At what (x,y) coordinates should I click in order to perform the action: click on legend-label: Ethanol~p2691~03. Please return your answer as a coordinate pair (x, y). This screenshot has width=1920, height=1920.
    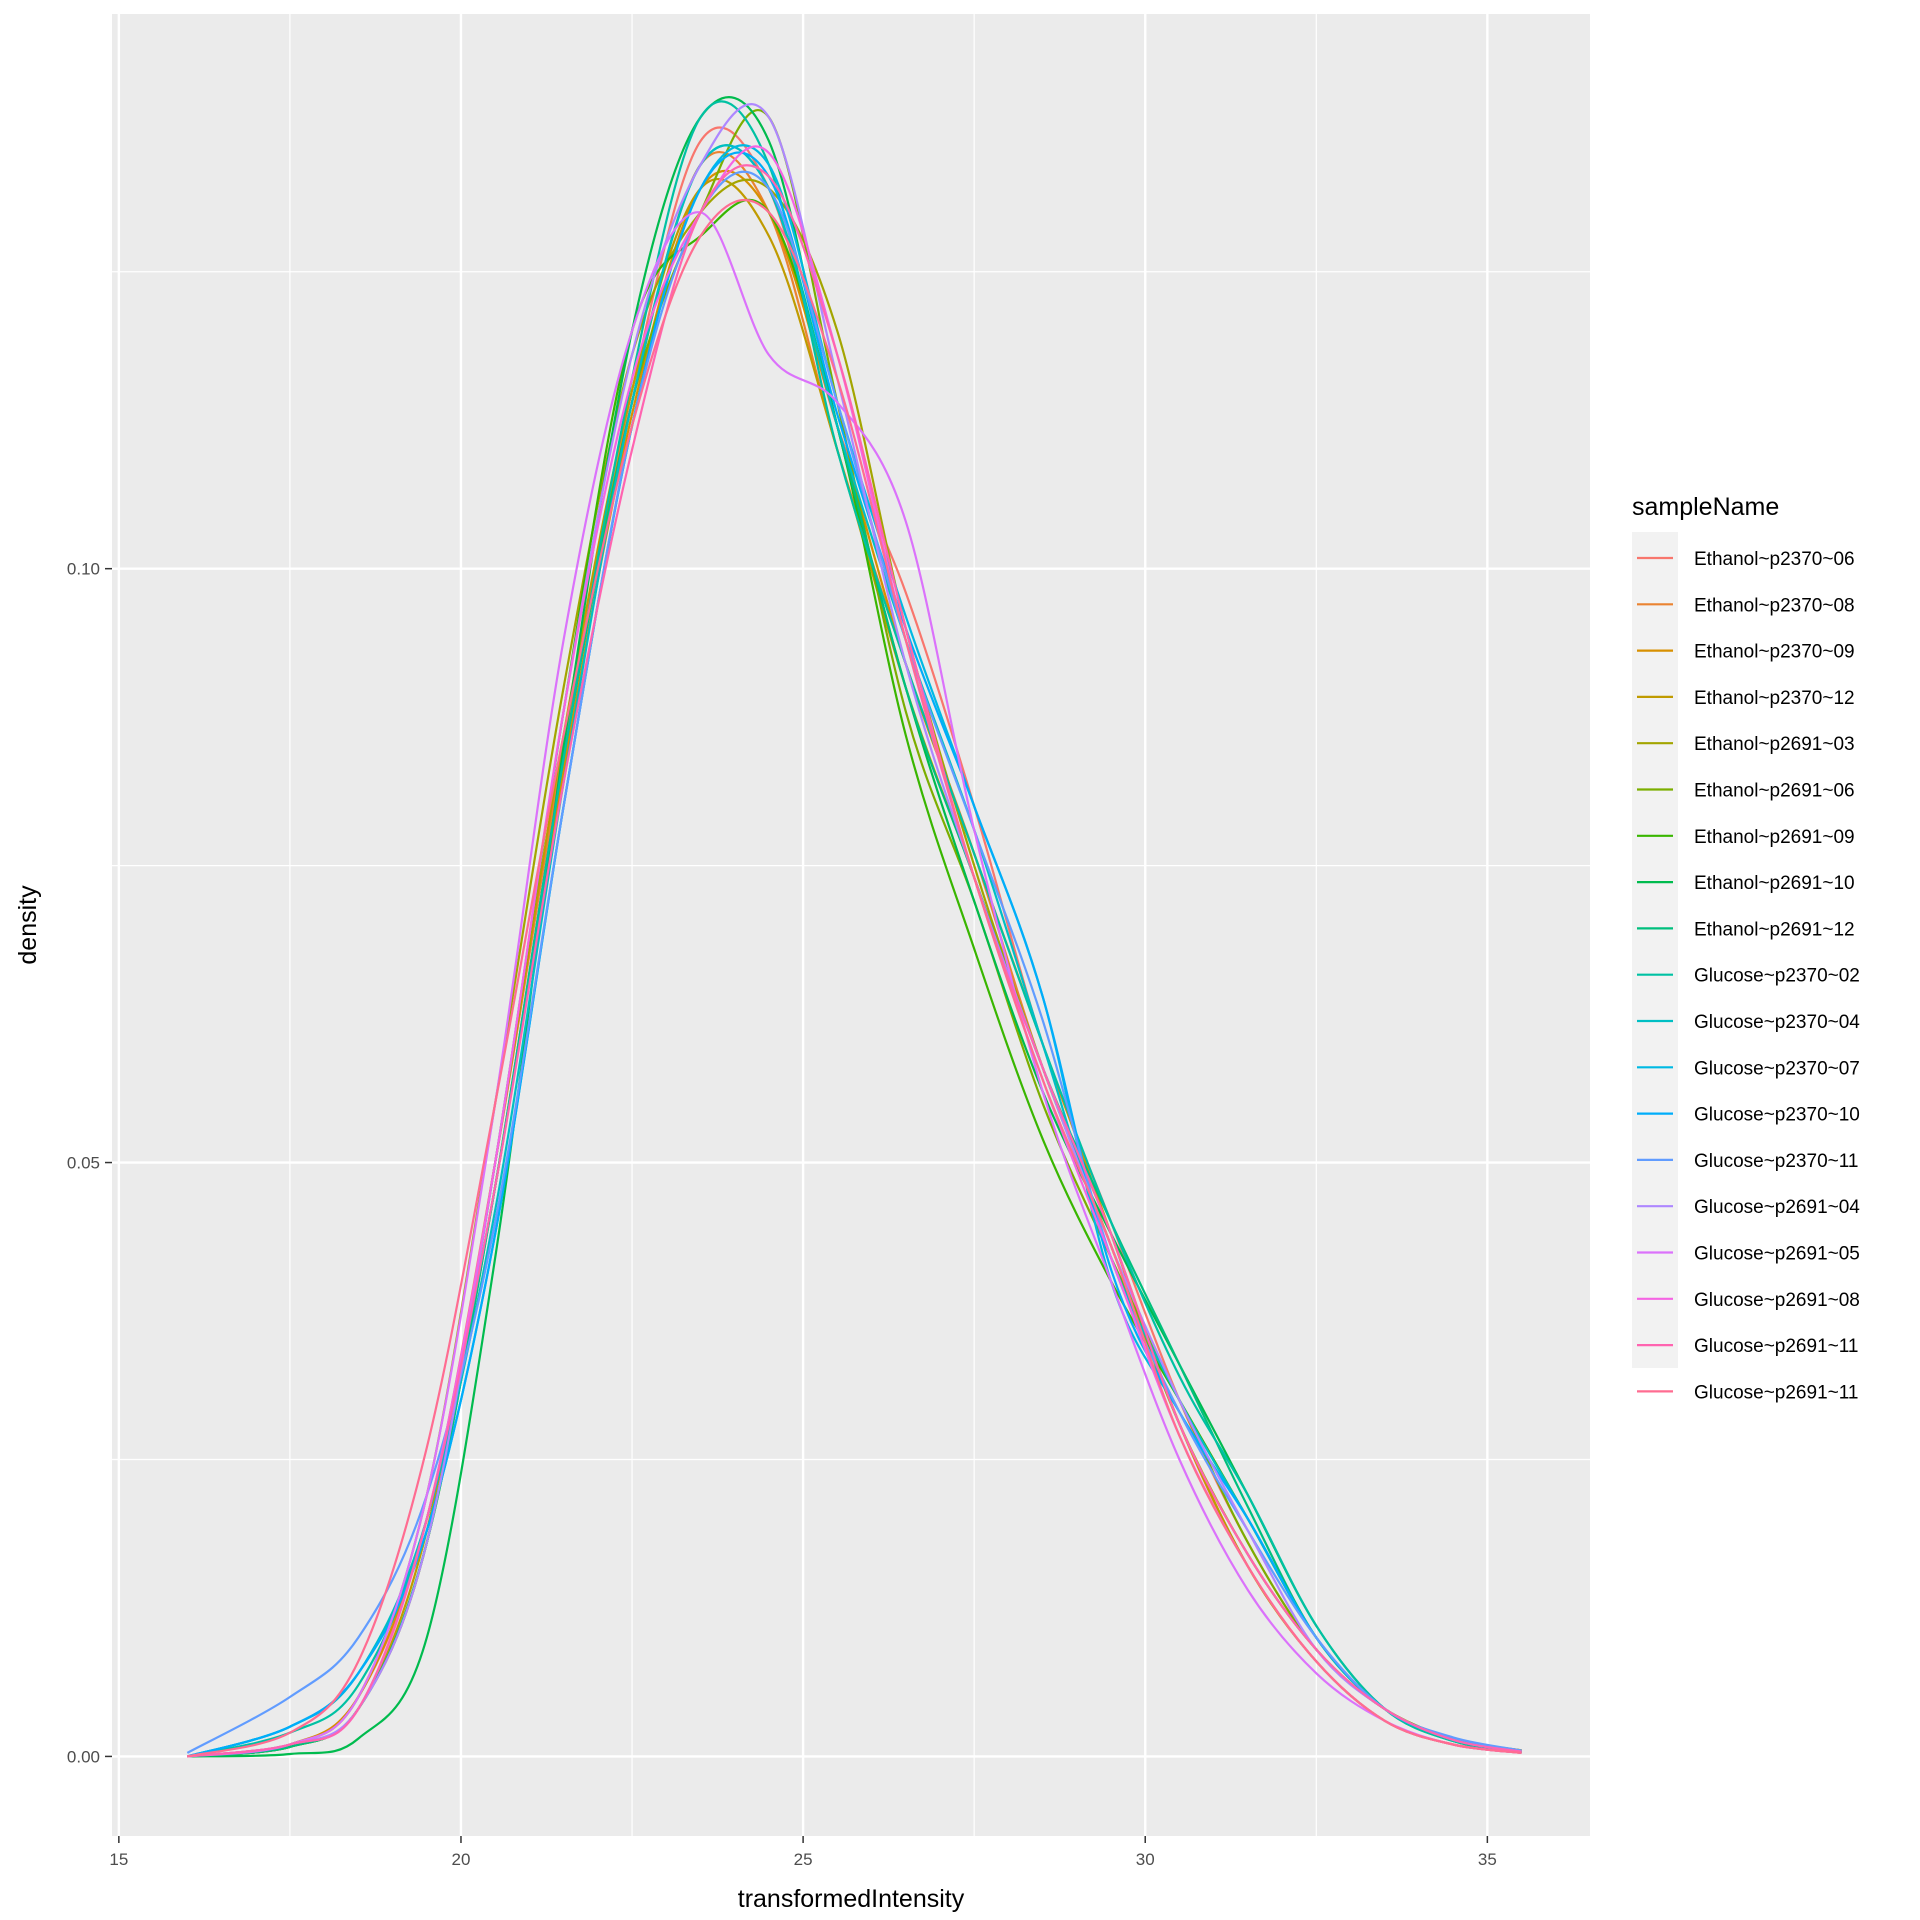
    Looking at the image, I should click on (1774, 744).